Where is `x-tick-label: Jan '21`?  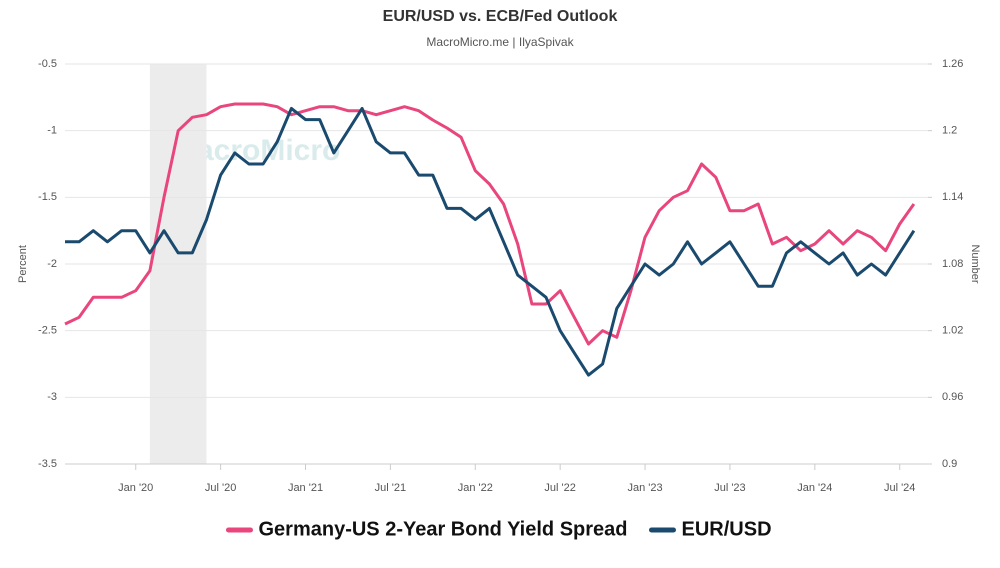
x-tick-label: Jan '21 is located at coordinates (305, 488).